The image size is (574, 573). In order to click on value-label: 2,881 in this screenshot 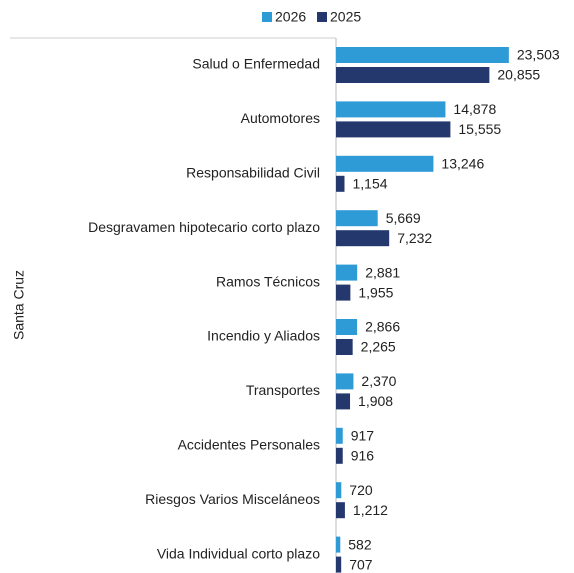, I will do `click(382, 272)`.